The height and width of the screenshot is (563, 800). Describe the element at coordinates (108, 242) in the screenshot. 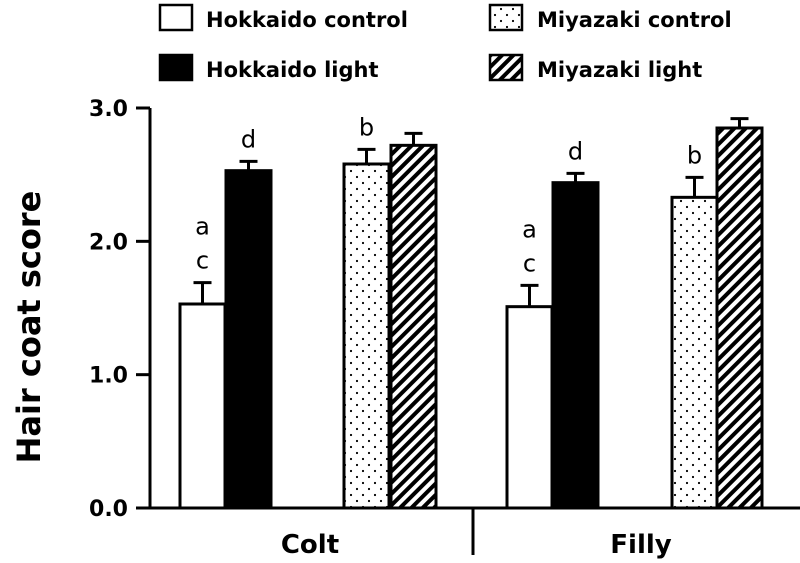

I see `y-tick-label: 2.0` at that location.